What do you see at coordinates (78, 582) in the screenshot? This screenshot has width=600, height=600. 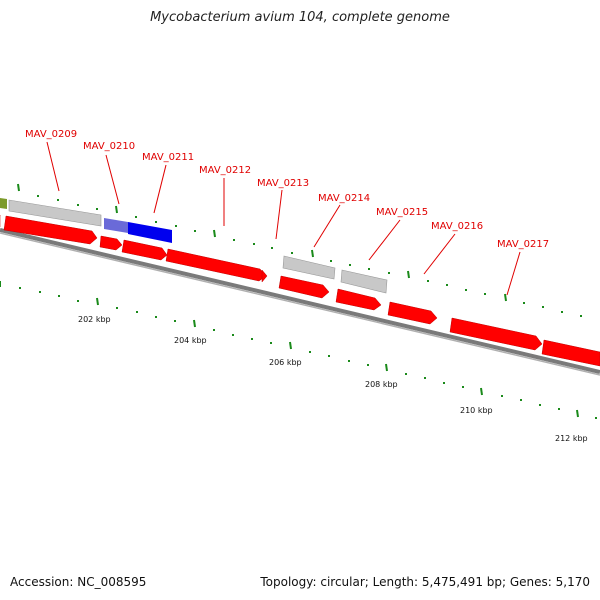 I see `accession-text: Accession: NC_008595` at bounding box center [78, 582].